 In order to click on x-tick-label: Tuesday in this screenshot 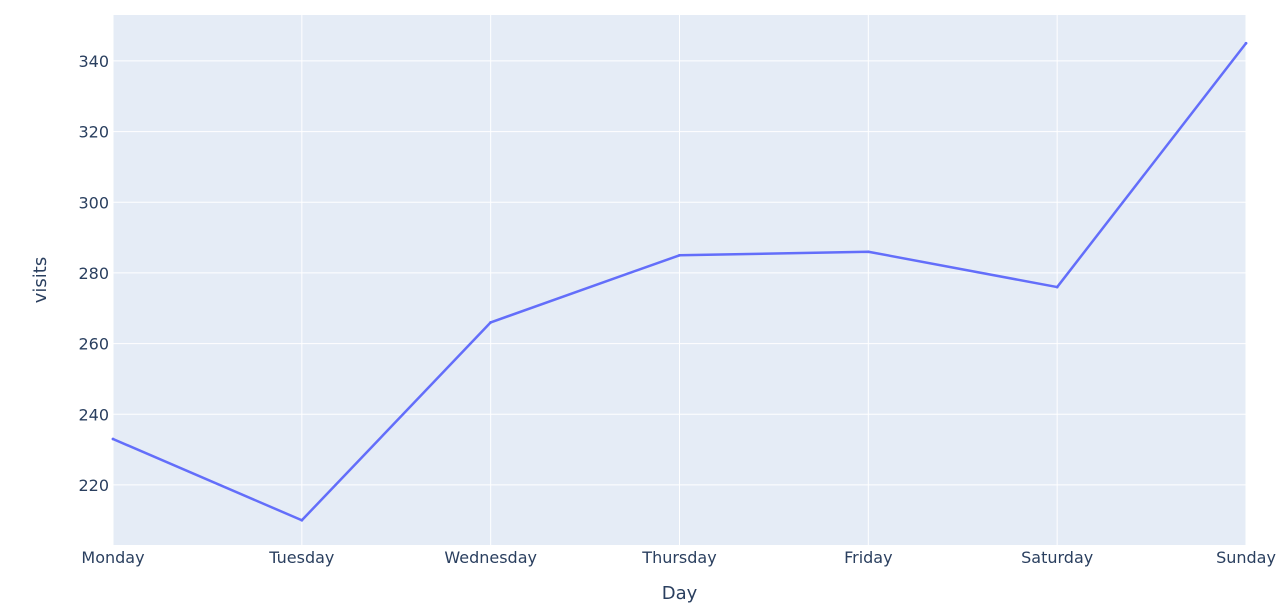, I will do `click(301, 557)`.